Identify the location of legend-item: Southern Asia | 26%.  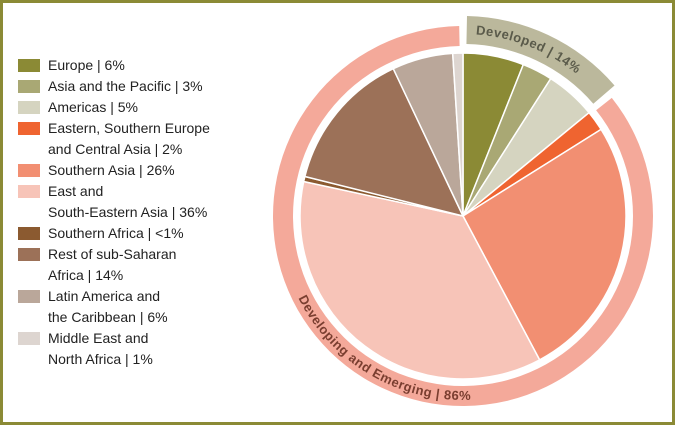
(125, 170).